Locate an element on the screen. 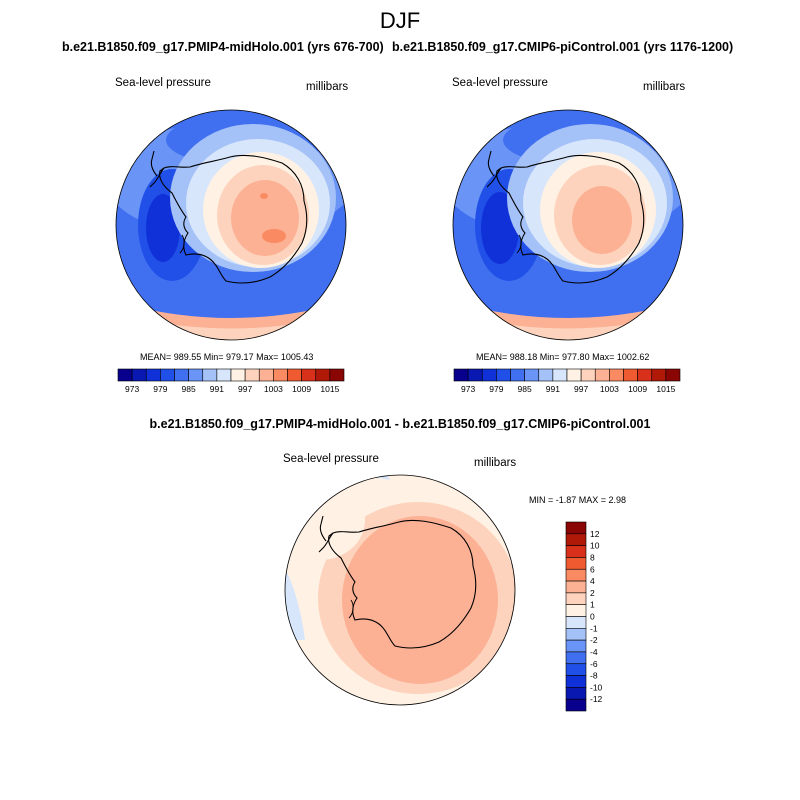  colorbar-tick-label: -10 is located at coordinates (596, 687).